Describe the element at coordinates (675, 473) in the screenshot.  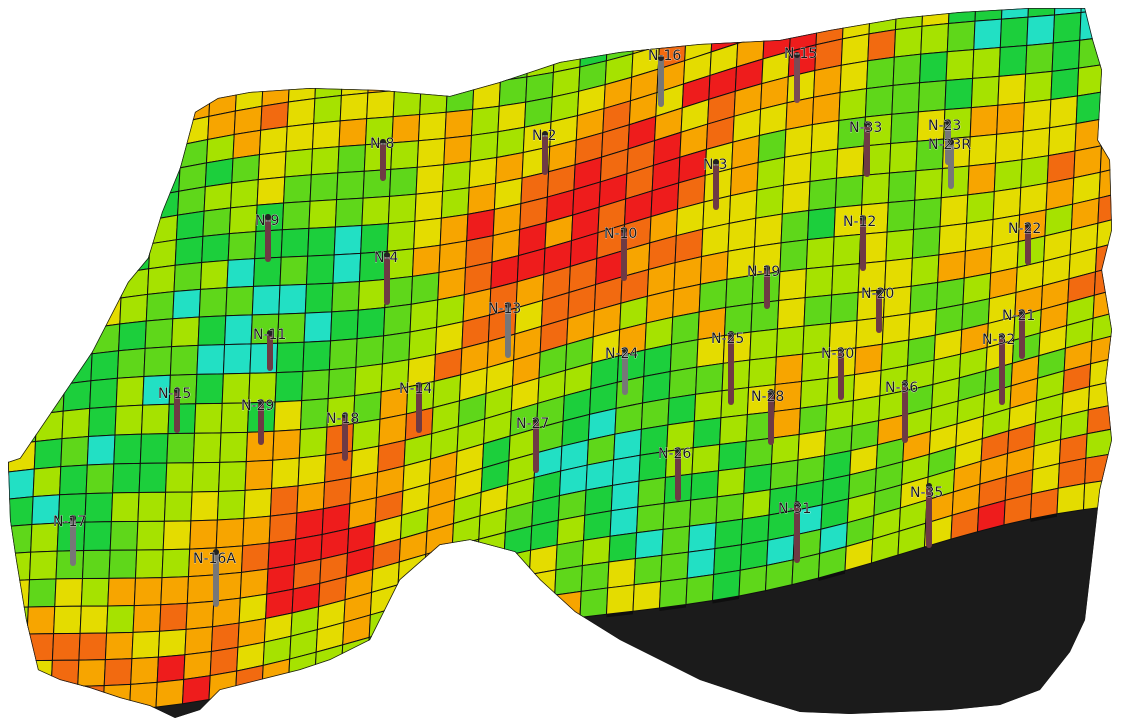
I see `well-marker: N-26` at that location.